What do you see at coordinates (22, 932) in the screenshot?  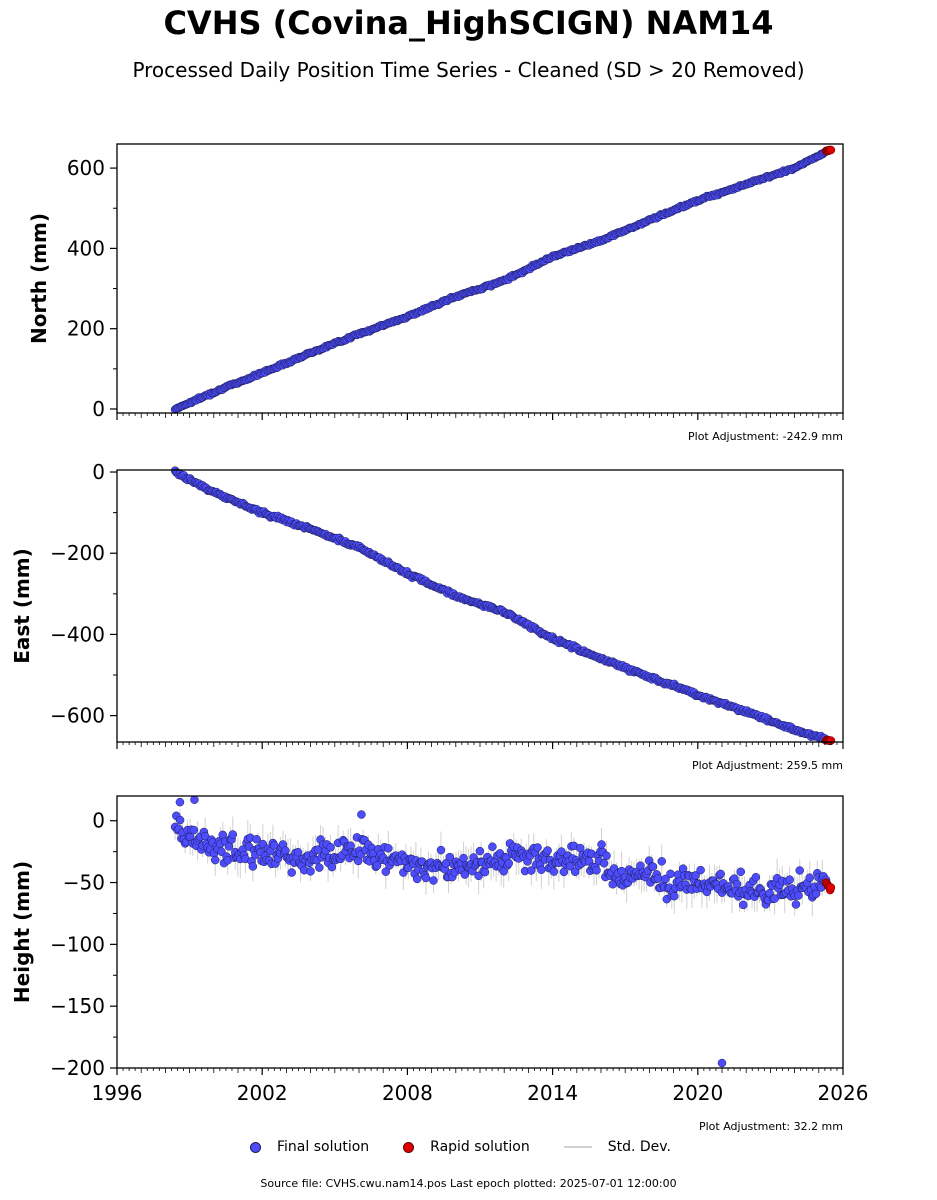 I see `y-axis-label: Height (mm)` at bounding box center [22, 932].